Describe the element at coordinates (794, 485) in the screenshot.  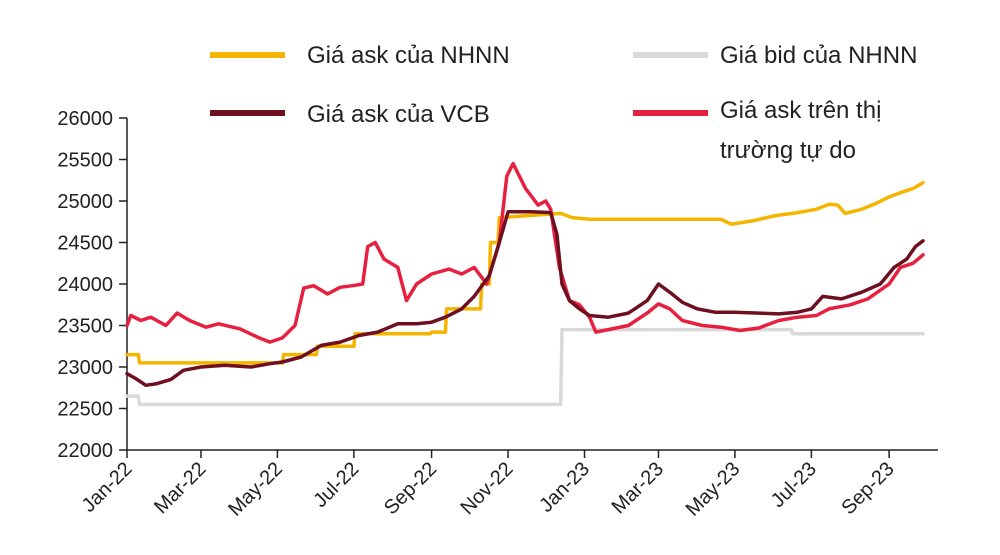
I see `x-tick-label: Jul-23` at that location.